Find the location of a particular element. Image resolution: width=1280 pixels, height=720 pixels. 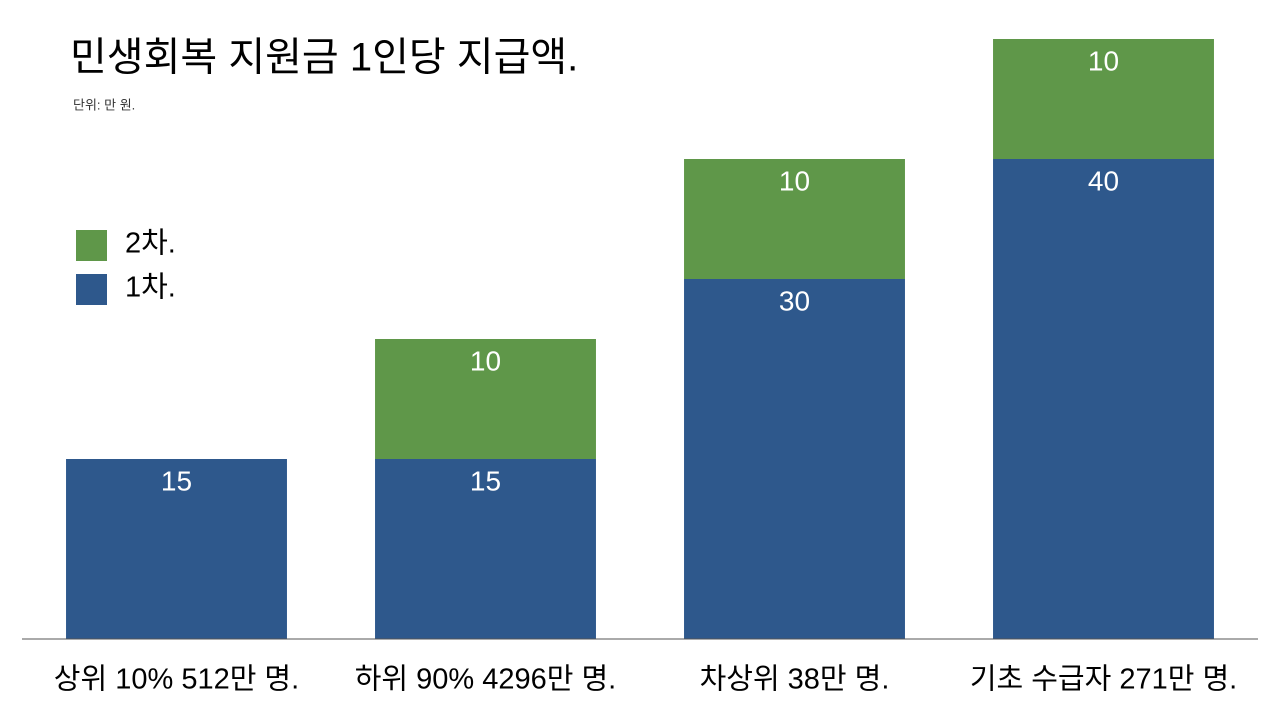

x-tick-label: 기초 수급자 271만 명. is located at coordinates (1103, 680).